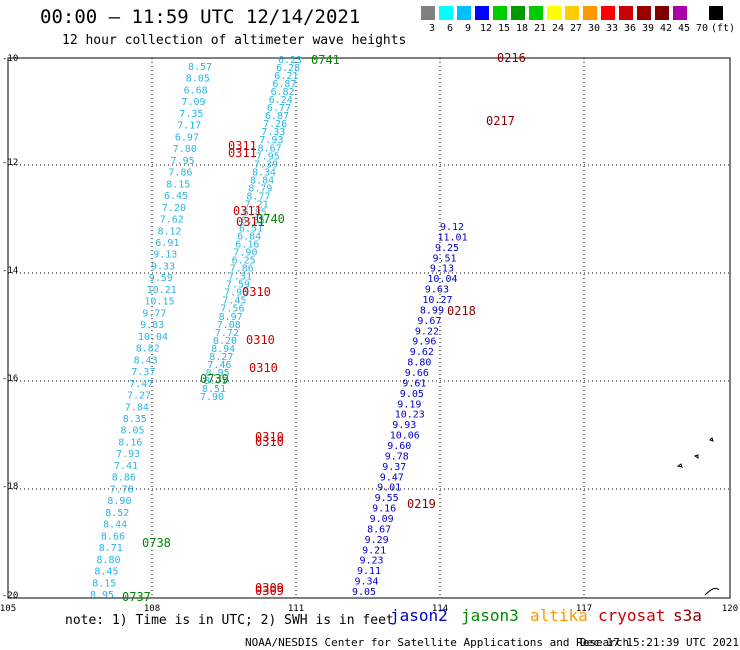 This screenshot has width=740, height=650. What do you see at coordinates (584, 609) in the screenshot?
I see `longitude-label: 117` at bounding box center [584, 609].